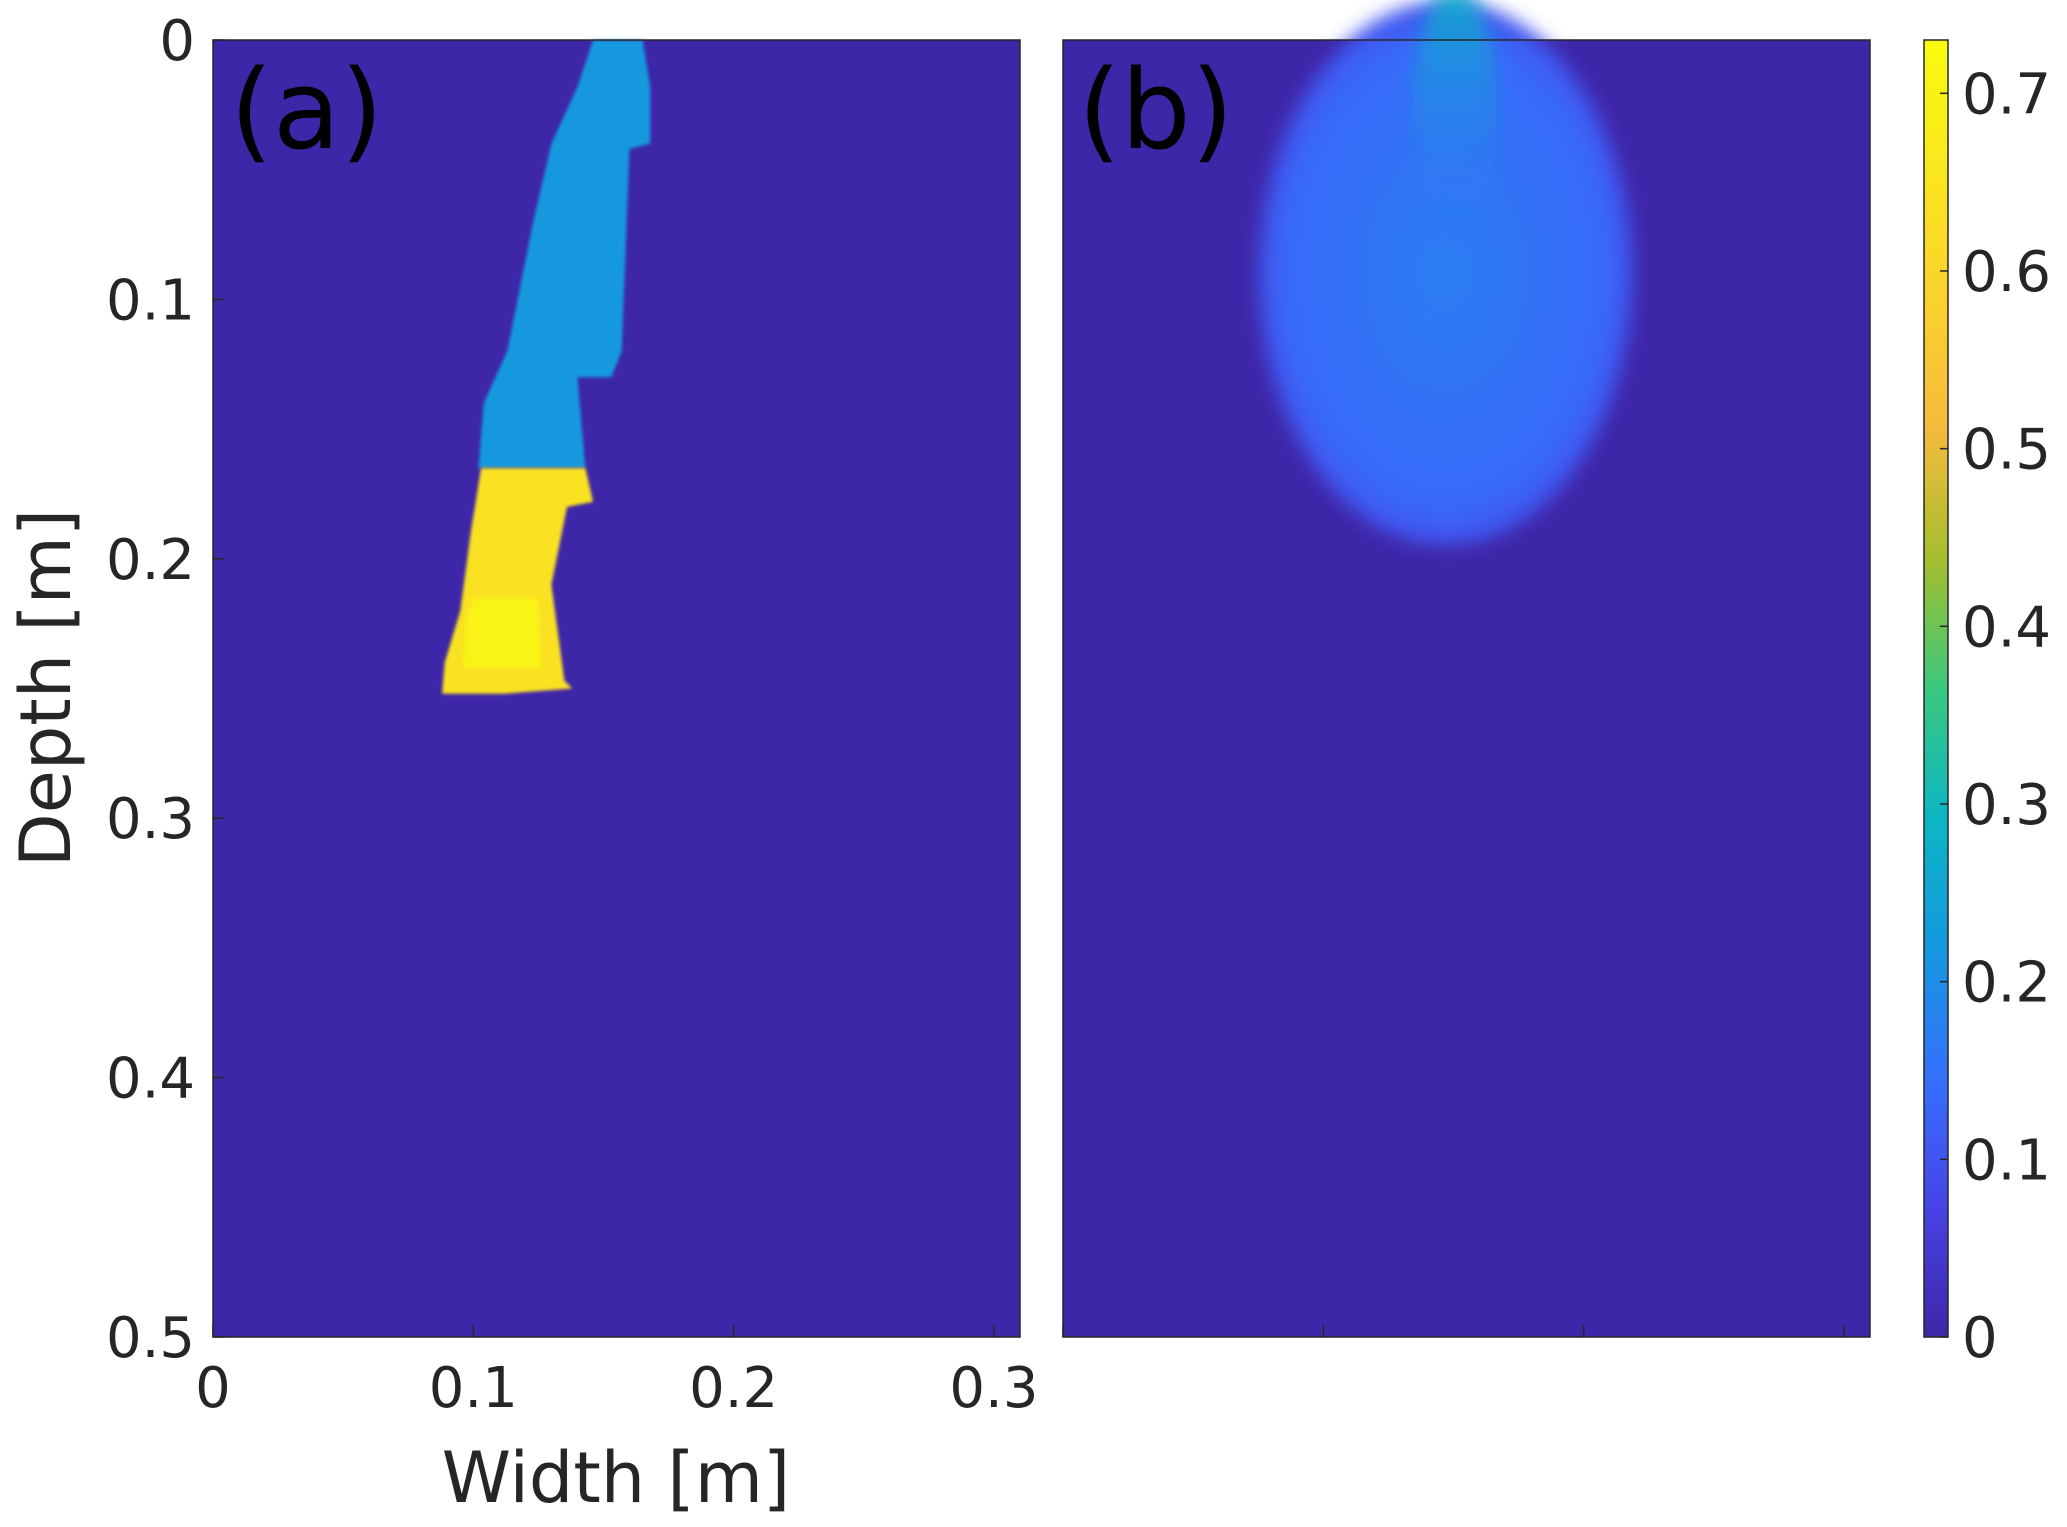  What do you see at coordinates (150, 1079) in the screenshot?
I see `y-tick-label: 0.4` at bounding box center [150, 1079].